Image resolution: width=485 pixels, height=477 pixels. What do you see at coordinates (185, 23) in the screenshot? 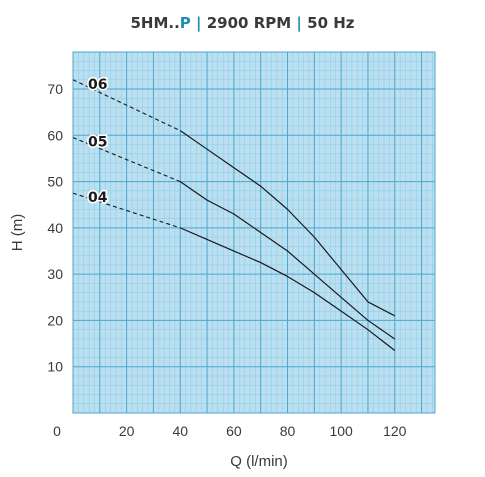
I see `title-model-suffix: P` at bounding box center [185, 23].